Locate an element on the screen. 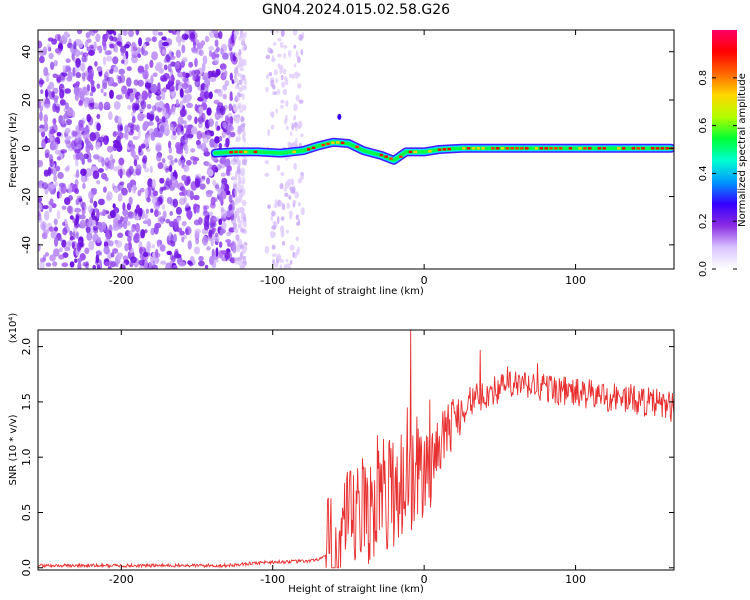 The image size is (750, 600). x-tick-label: -100 is located at coordinates (272, 579).